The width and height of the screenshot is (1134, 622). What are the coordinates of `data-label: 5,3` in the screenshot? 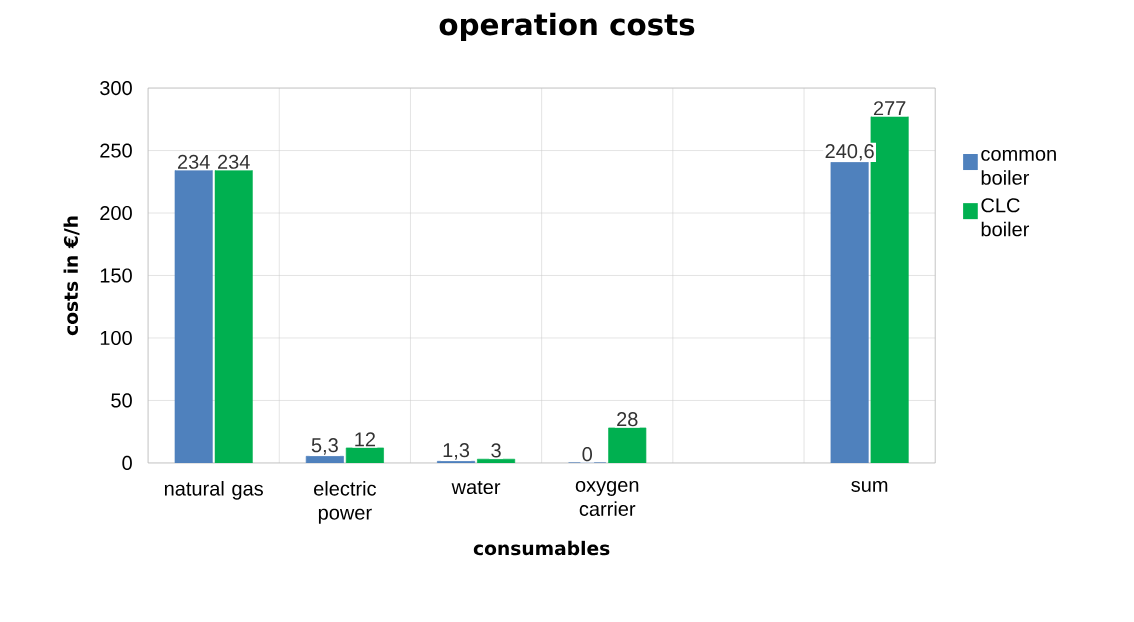 It's located at (324, 446).